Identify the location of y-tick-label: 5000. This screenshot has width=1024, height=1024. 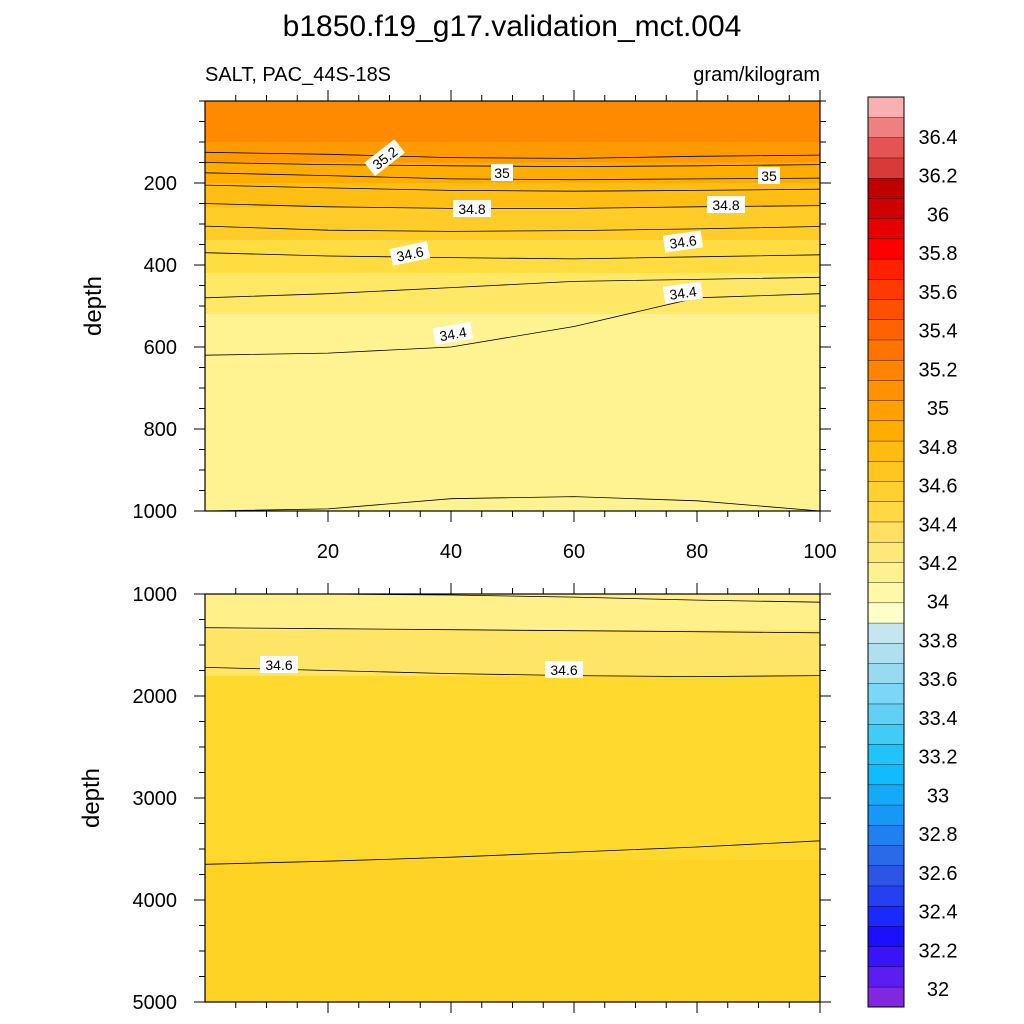
(155, 1003).